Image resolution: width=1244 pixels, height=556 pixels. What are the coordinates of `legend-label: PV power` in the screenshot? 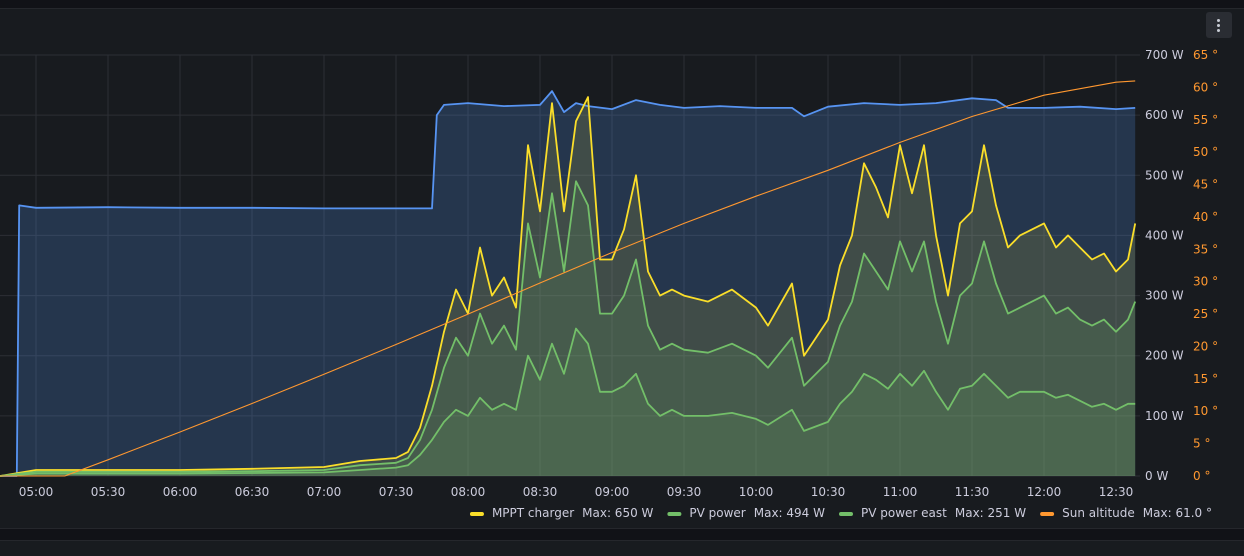 It's located at (717, 513).